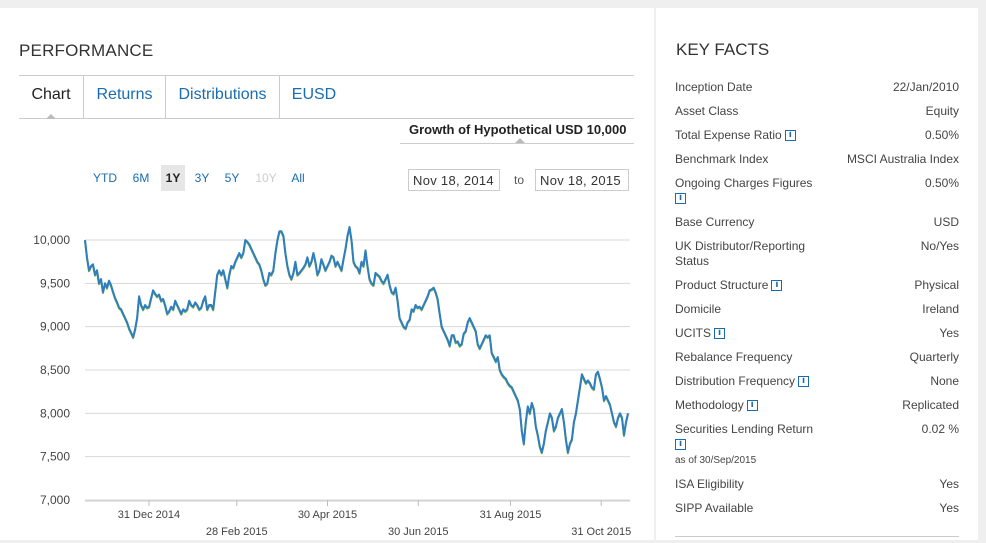 This screenshot has height=543, width=986. What do you see at coordinates (902, 159) in the screenshot?
I see `fact-value: MSCI Australia Index` at bounding box center [902, 159].